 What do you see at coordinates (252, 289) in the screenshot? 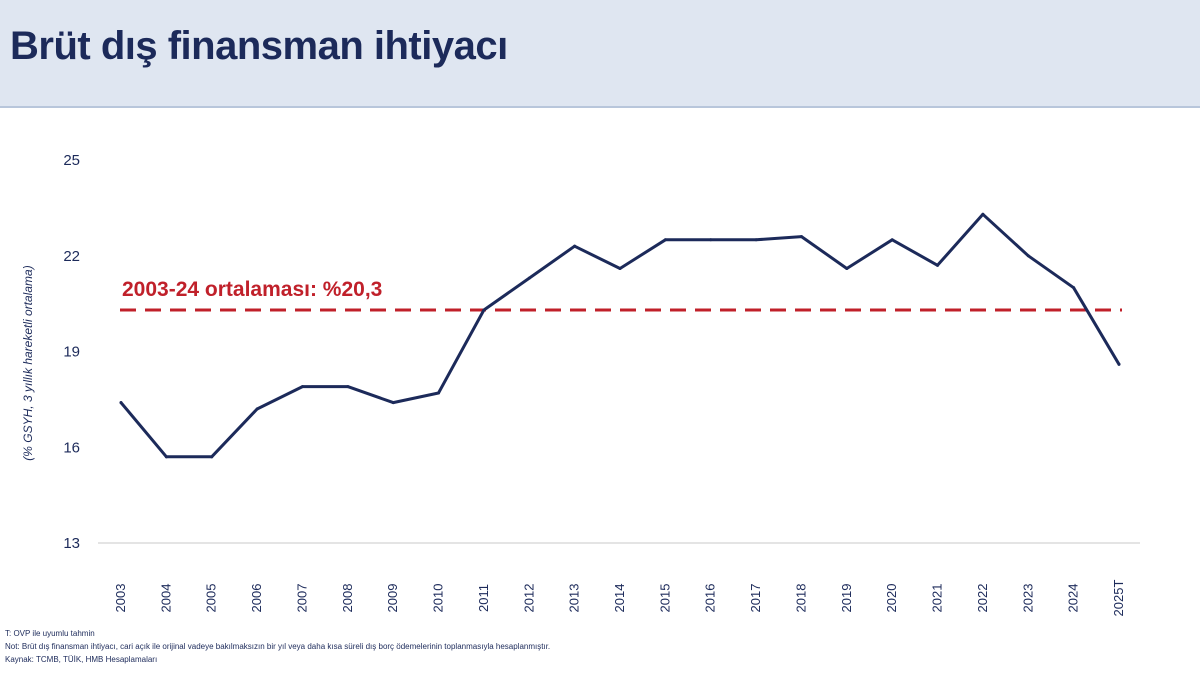
I see `average-label: 2003-24 ortalaması: %20,3` at bounding box center [252, 289].